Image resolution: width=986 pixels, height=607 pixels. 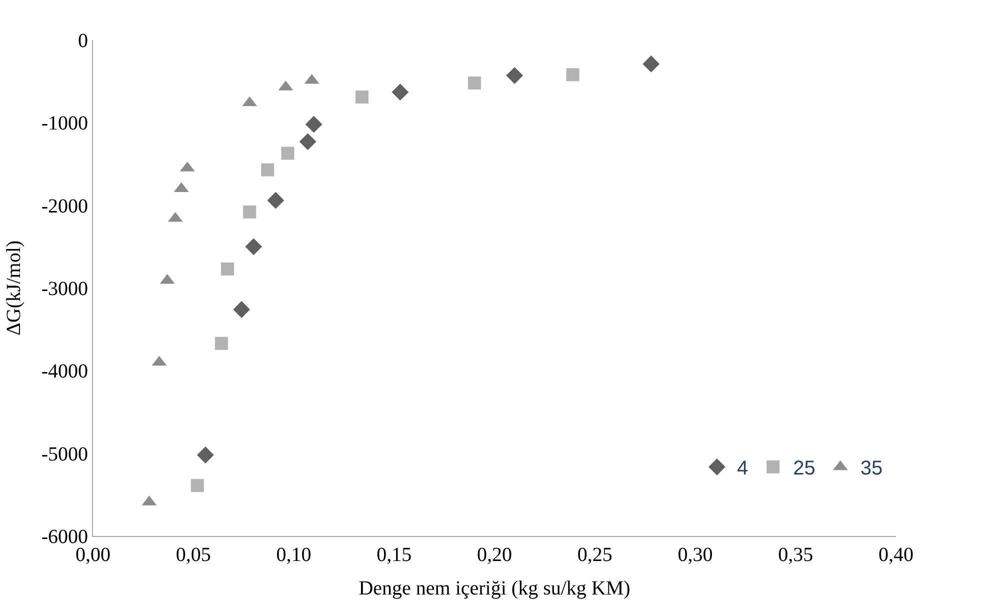 What do you see at coordinates (494, 555) in the screenshot?
I see `x-tick-label: 0,20` at bounding box center [494, 555].